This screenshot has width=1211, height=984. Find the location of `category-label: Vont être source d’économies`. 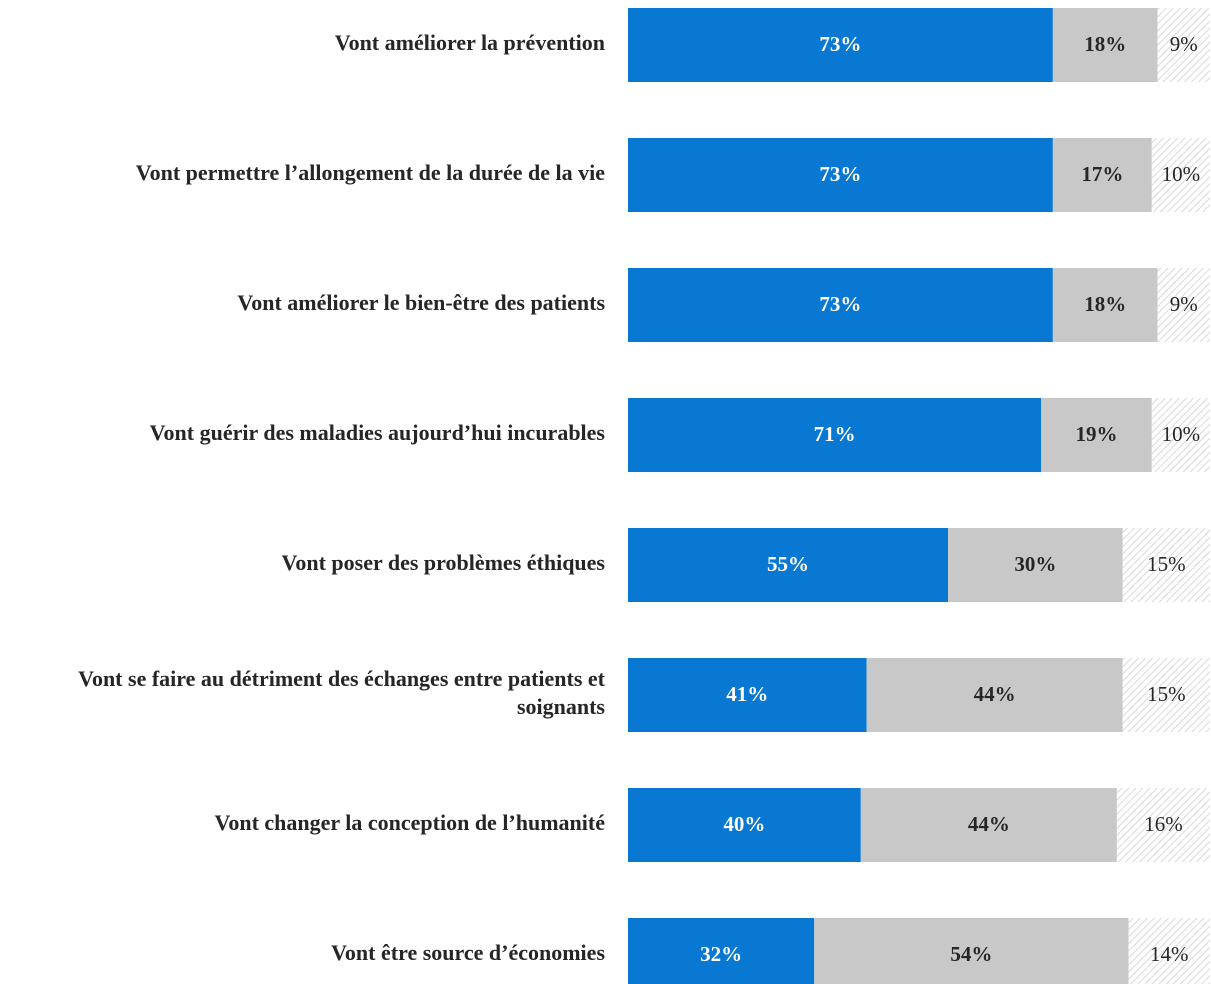

category-label: Vont être source d’économies is located at coordinates (468, 952).